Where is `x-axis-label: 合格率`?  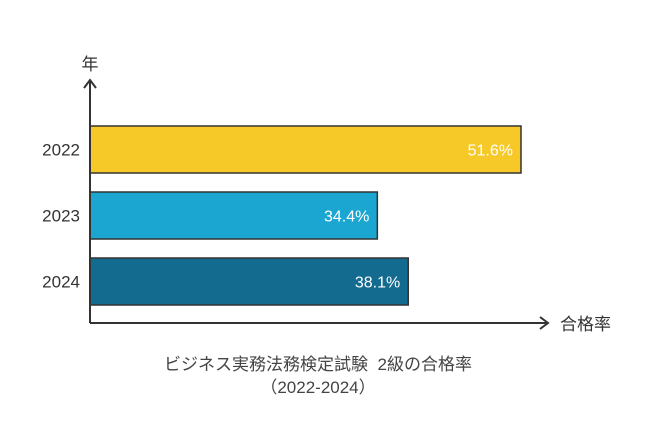 x-axis-label: 合格率 is located at coordinates (585, 324).